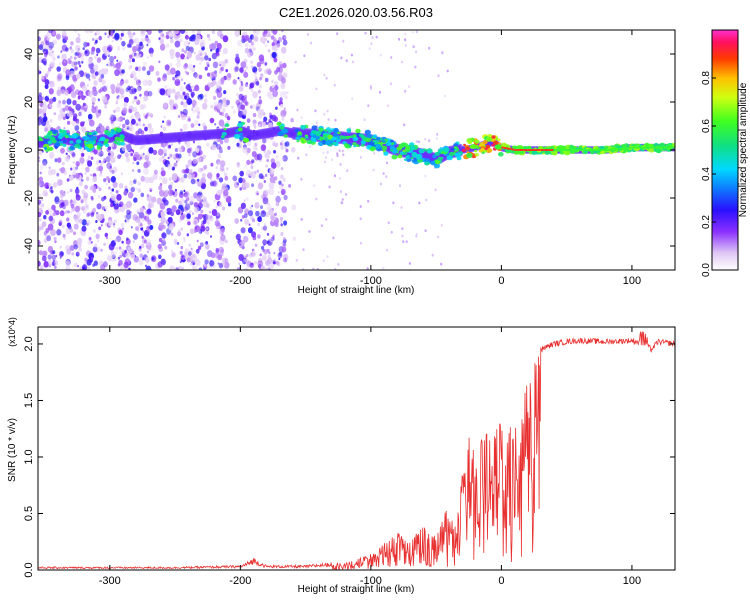 The width and height of the screenshot is (750, 600). What do you see at coordinates (632, 581) in the screenshot?
I see `x-tick-label: 100` at bounding box center [632, 581].